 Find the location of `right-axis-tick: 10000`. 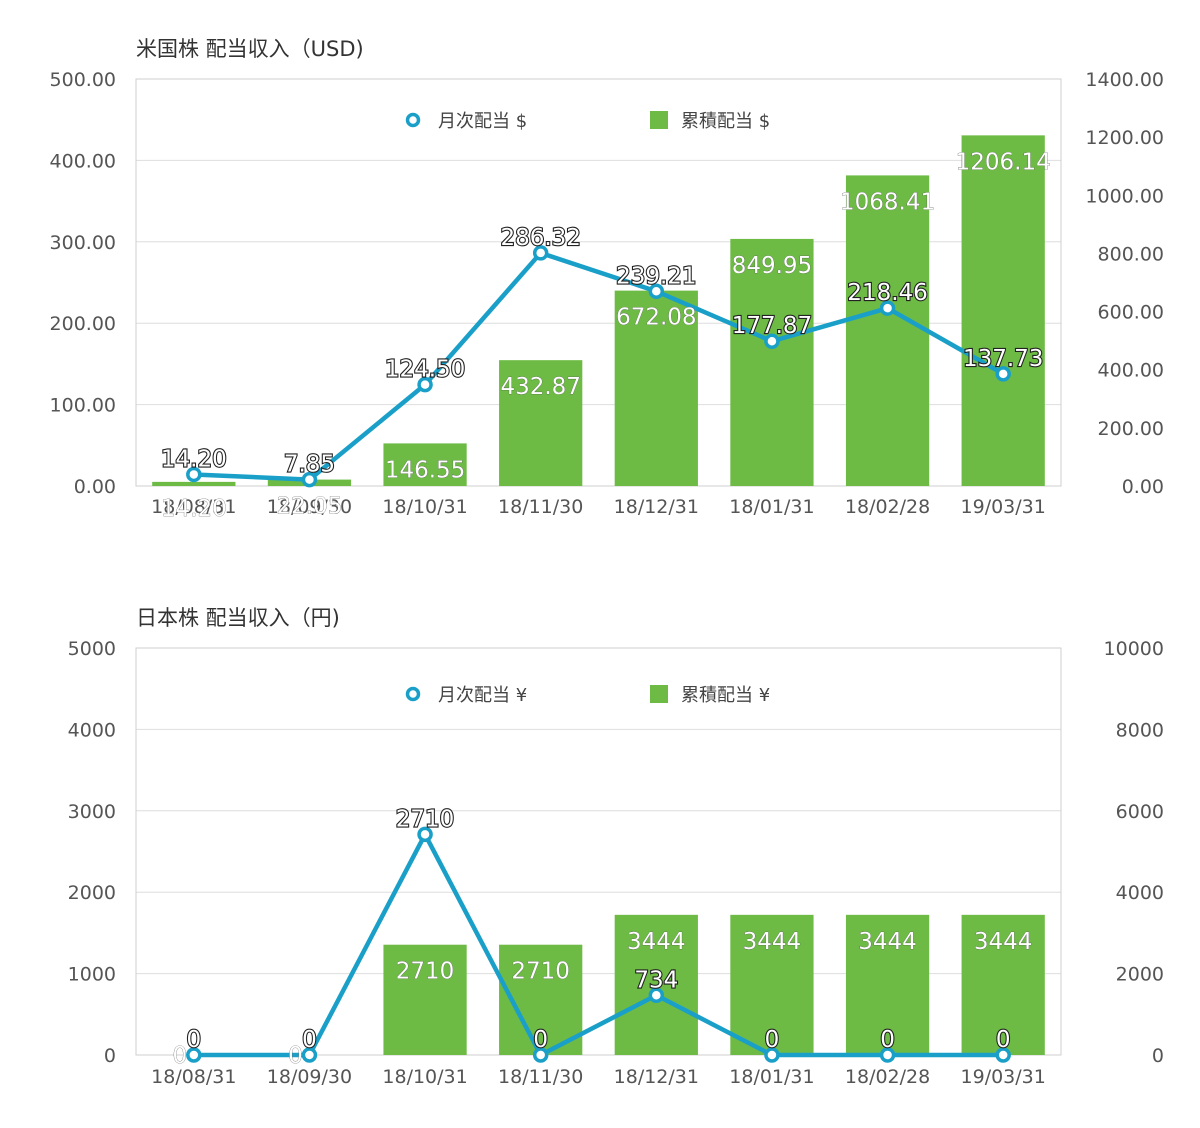

right-axis-tick: 10000 is located at coordinates (1134, 649).